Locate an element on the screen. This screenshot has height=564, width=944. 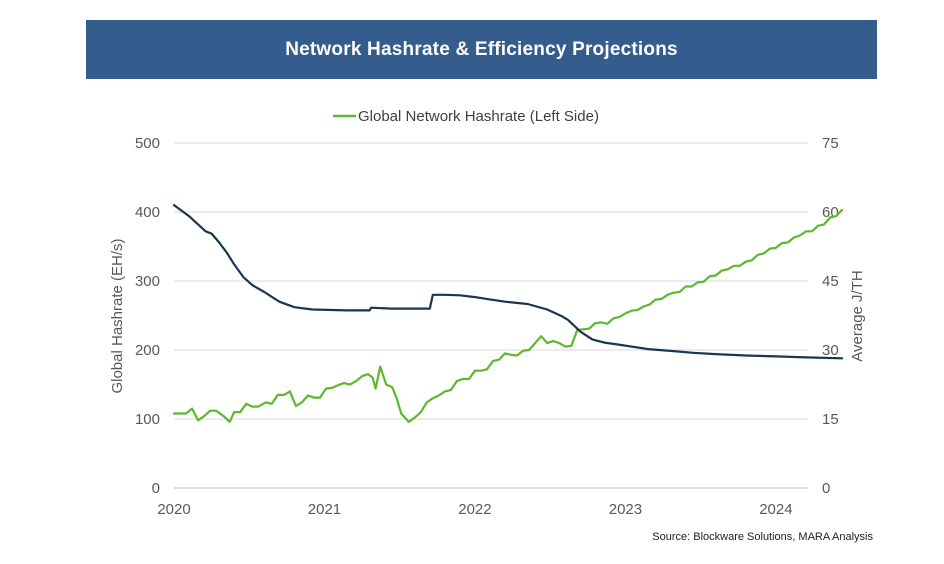
left-tick-label: 300 is located at coordinates (147, 281).